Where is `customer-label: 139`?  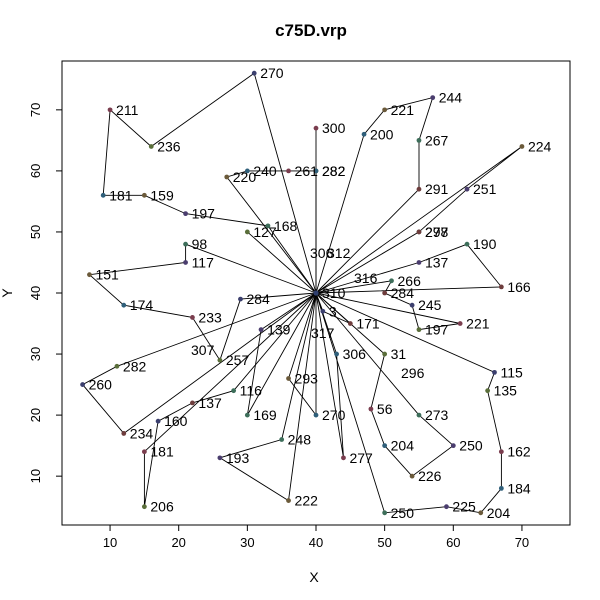
customer-label: 139 is located at coordinates (279, 330).